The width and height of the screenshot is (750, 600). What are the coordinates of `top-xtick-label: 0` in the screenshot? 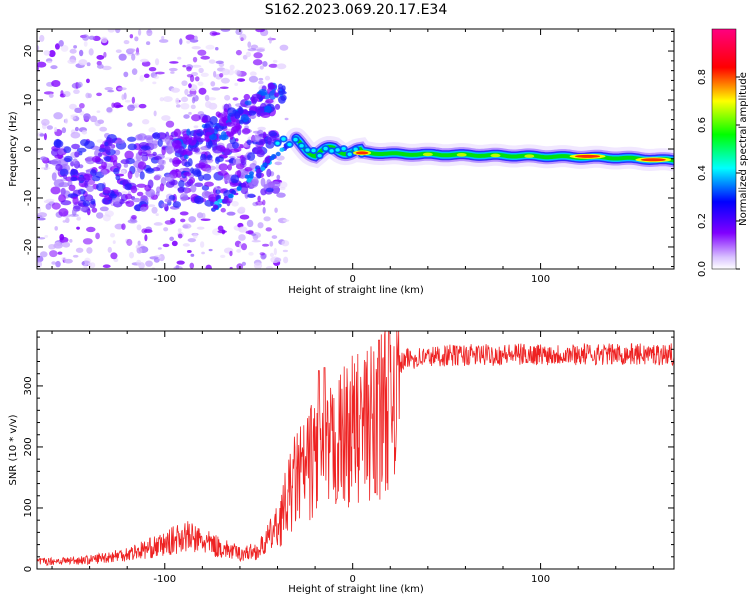 It's located at (352, 279).